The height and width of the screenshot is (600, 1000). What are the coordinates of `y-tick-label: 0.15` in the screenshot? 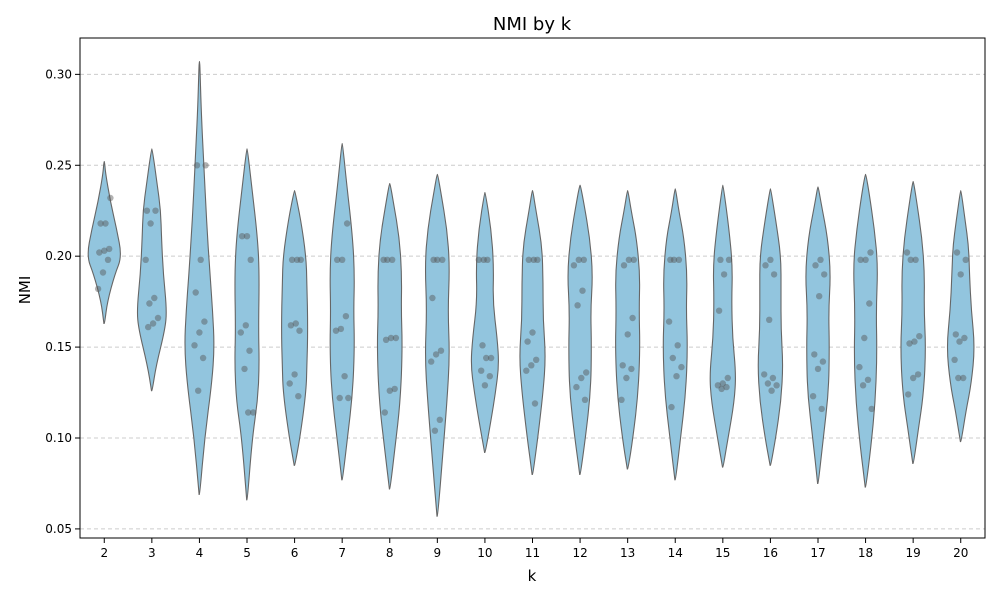 It's located at (58, 347).